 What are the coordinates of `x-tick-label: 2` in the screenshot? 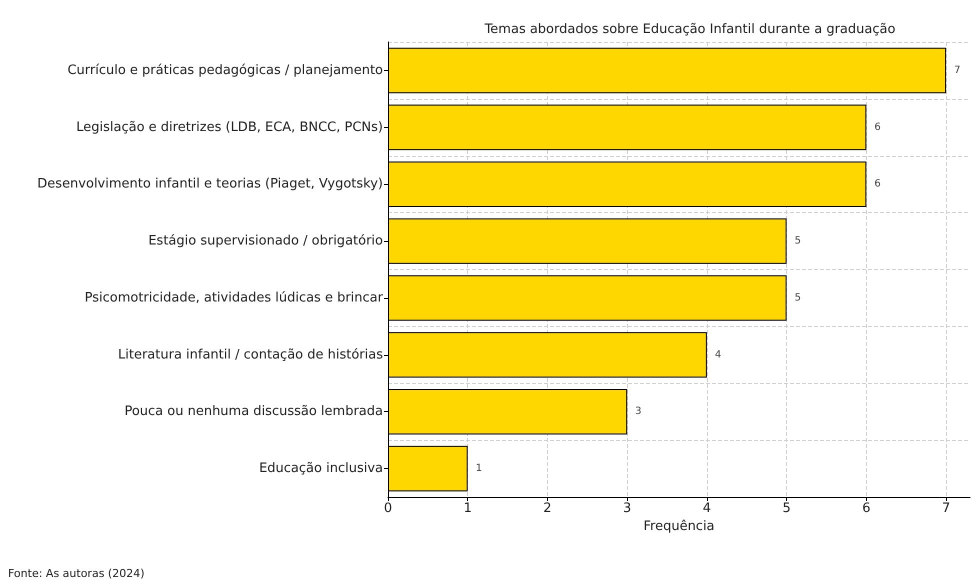 It's located at (547, 508).